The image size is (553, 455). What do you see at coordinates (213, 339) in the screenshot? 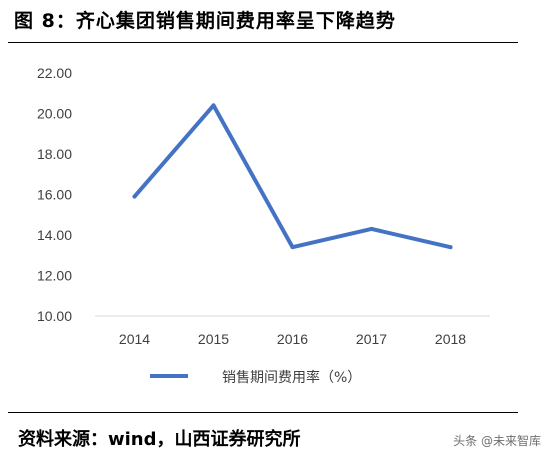
I see `x-tick-label: 2015` at bounding box center [213, 339].